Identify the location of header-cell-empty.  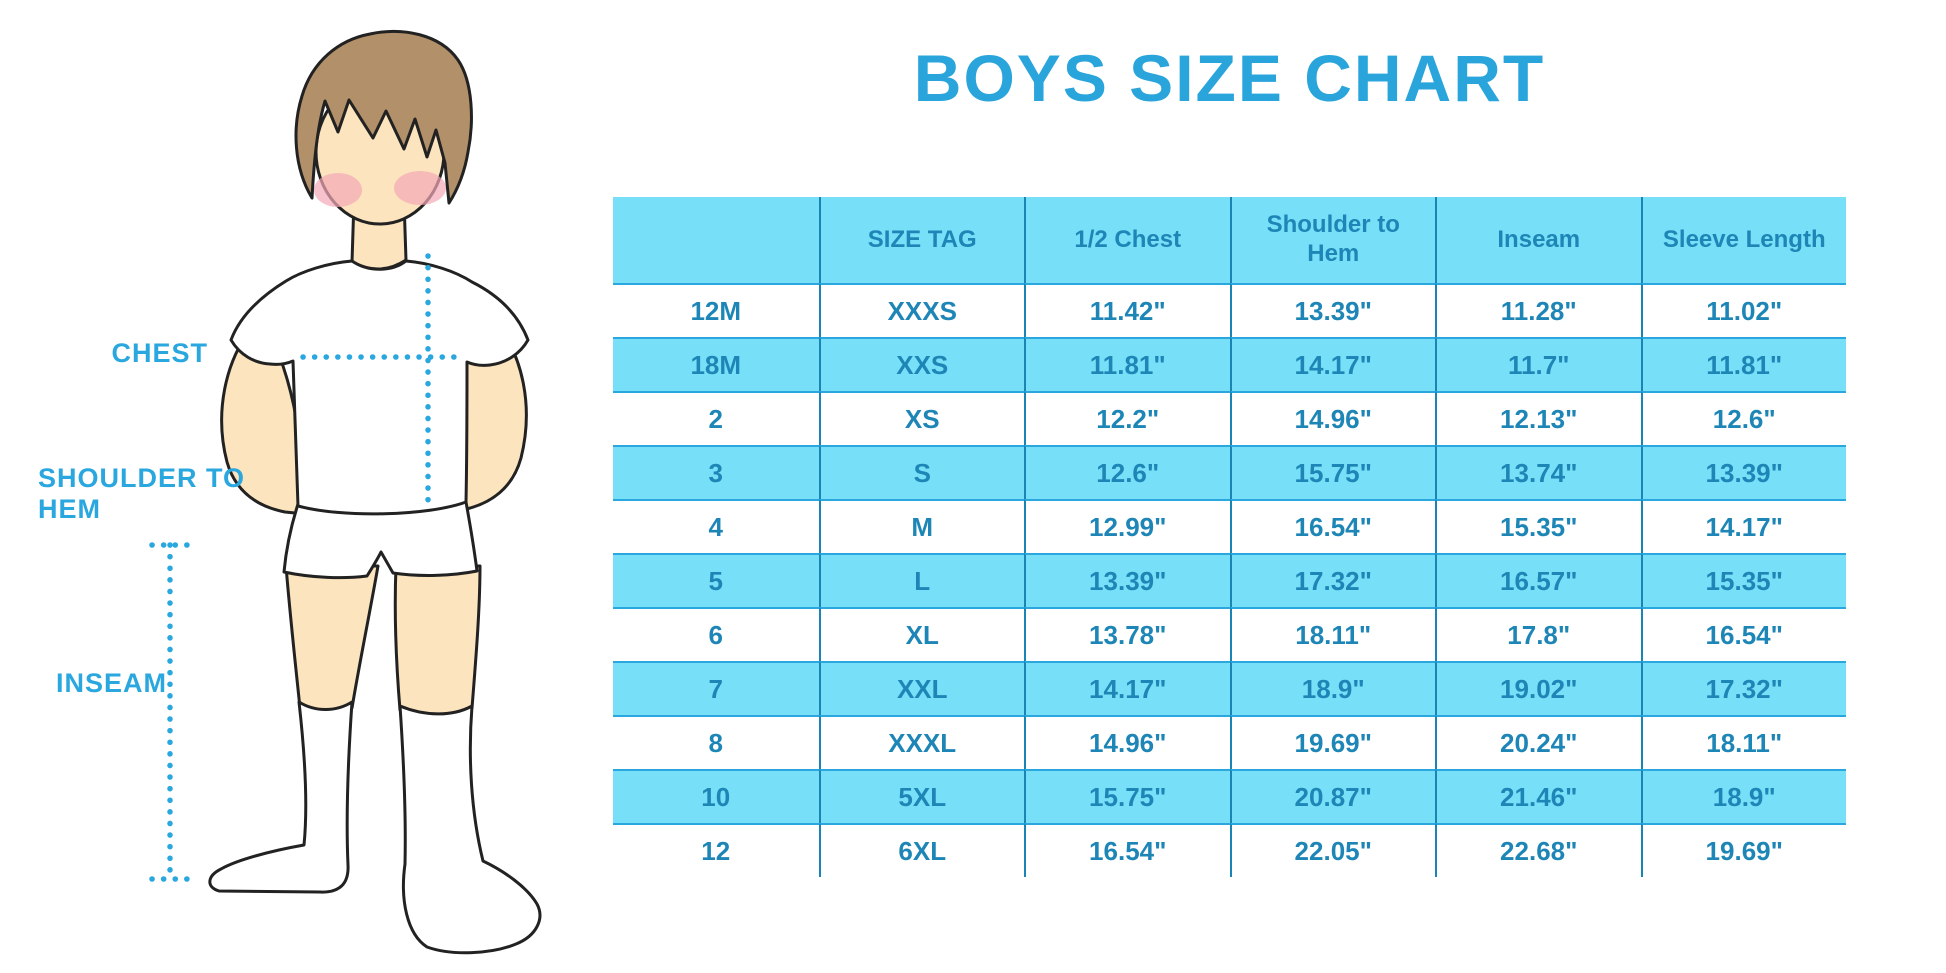
(716, 240).